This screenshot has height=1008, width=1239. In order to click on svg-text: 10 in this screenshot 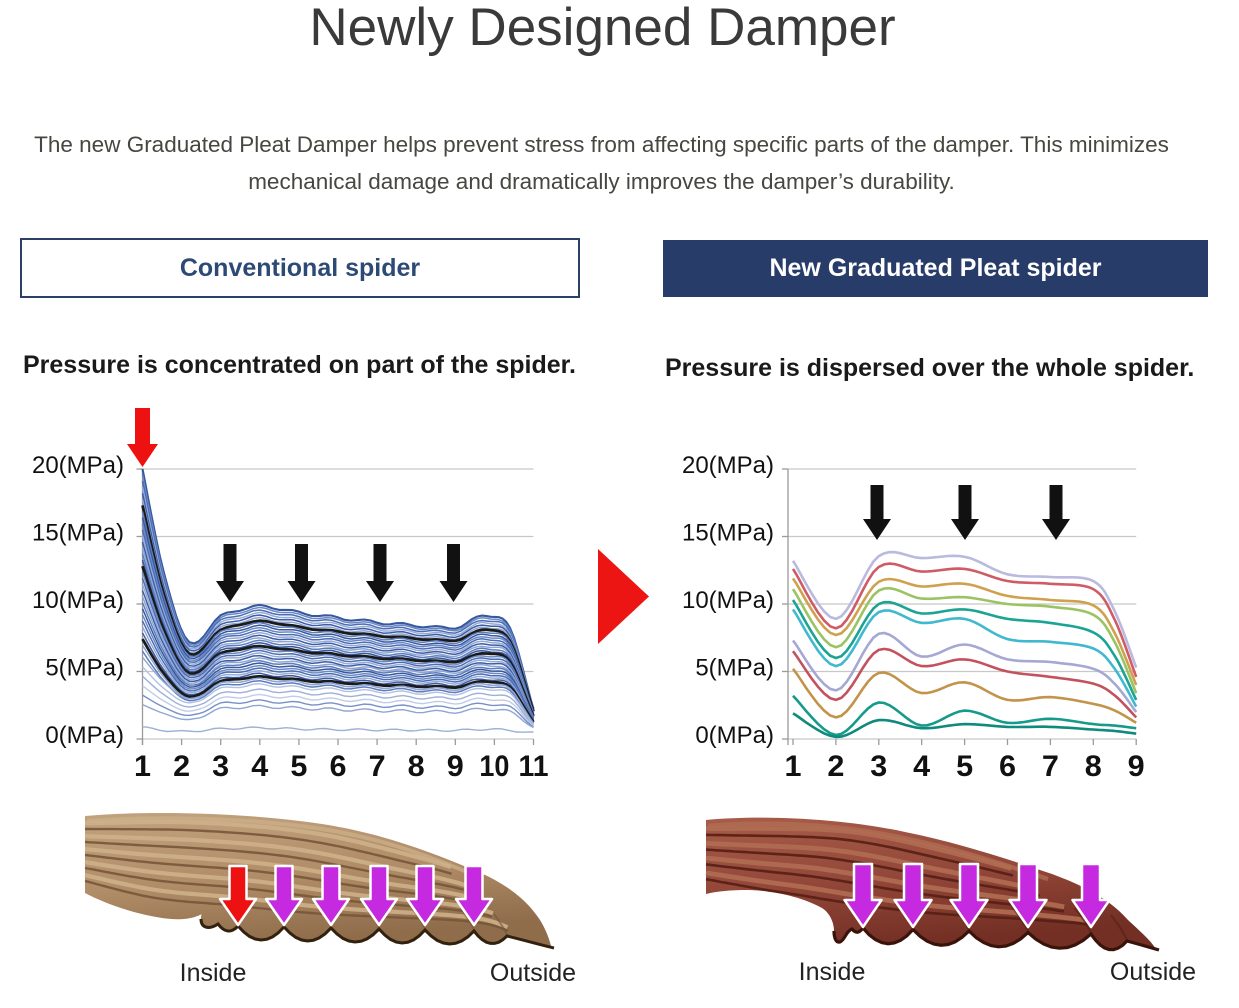, I will do `click(494, 766)`.